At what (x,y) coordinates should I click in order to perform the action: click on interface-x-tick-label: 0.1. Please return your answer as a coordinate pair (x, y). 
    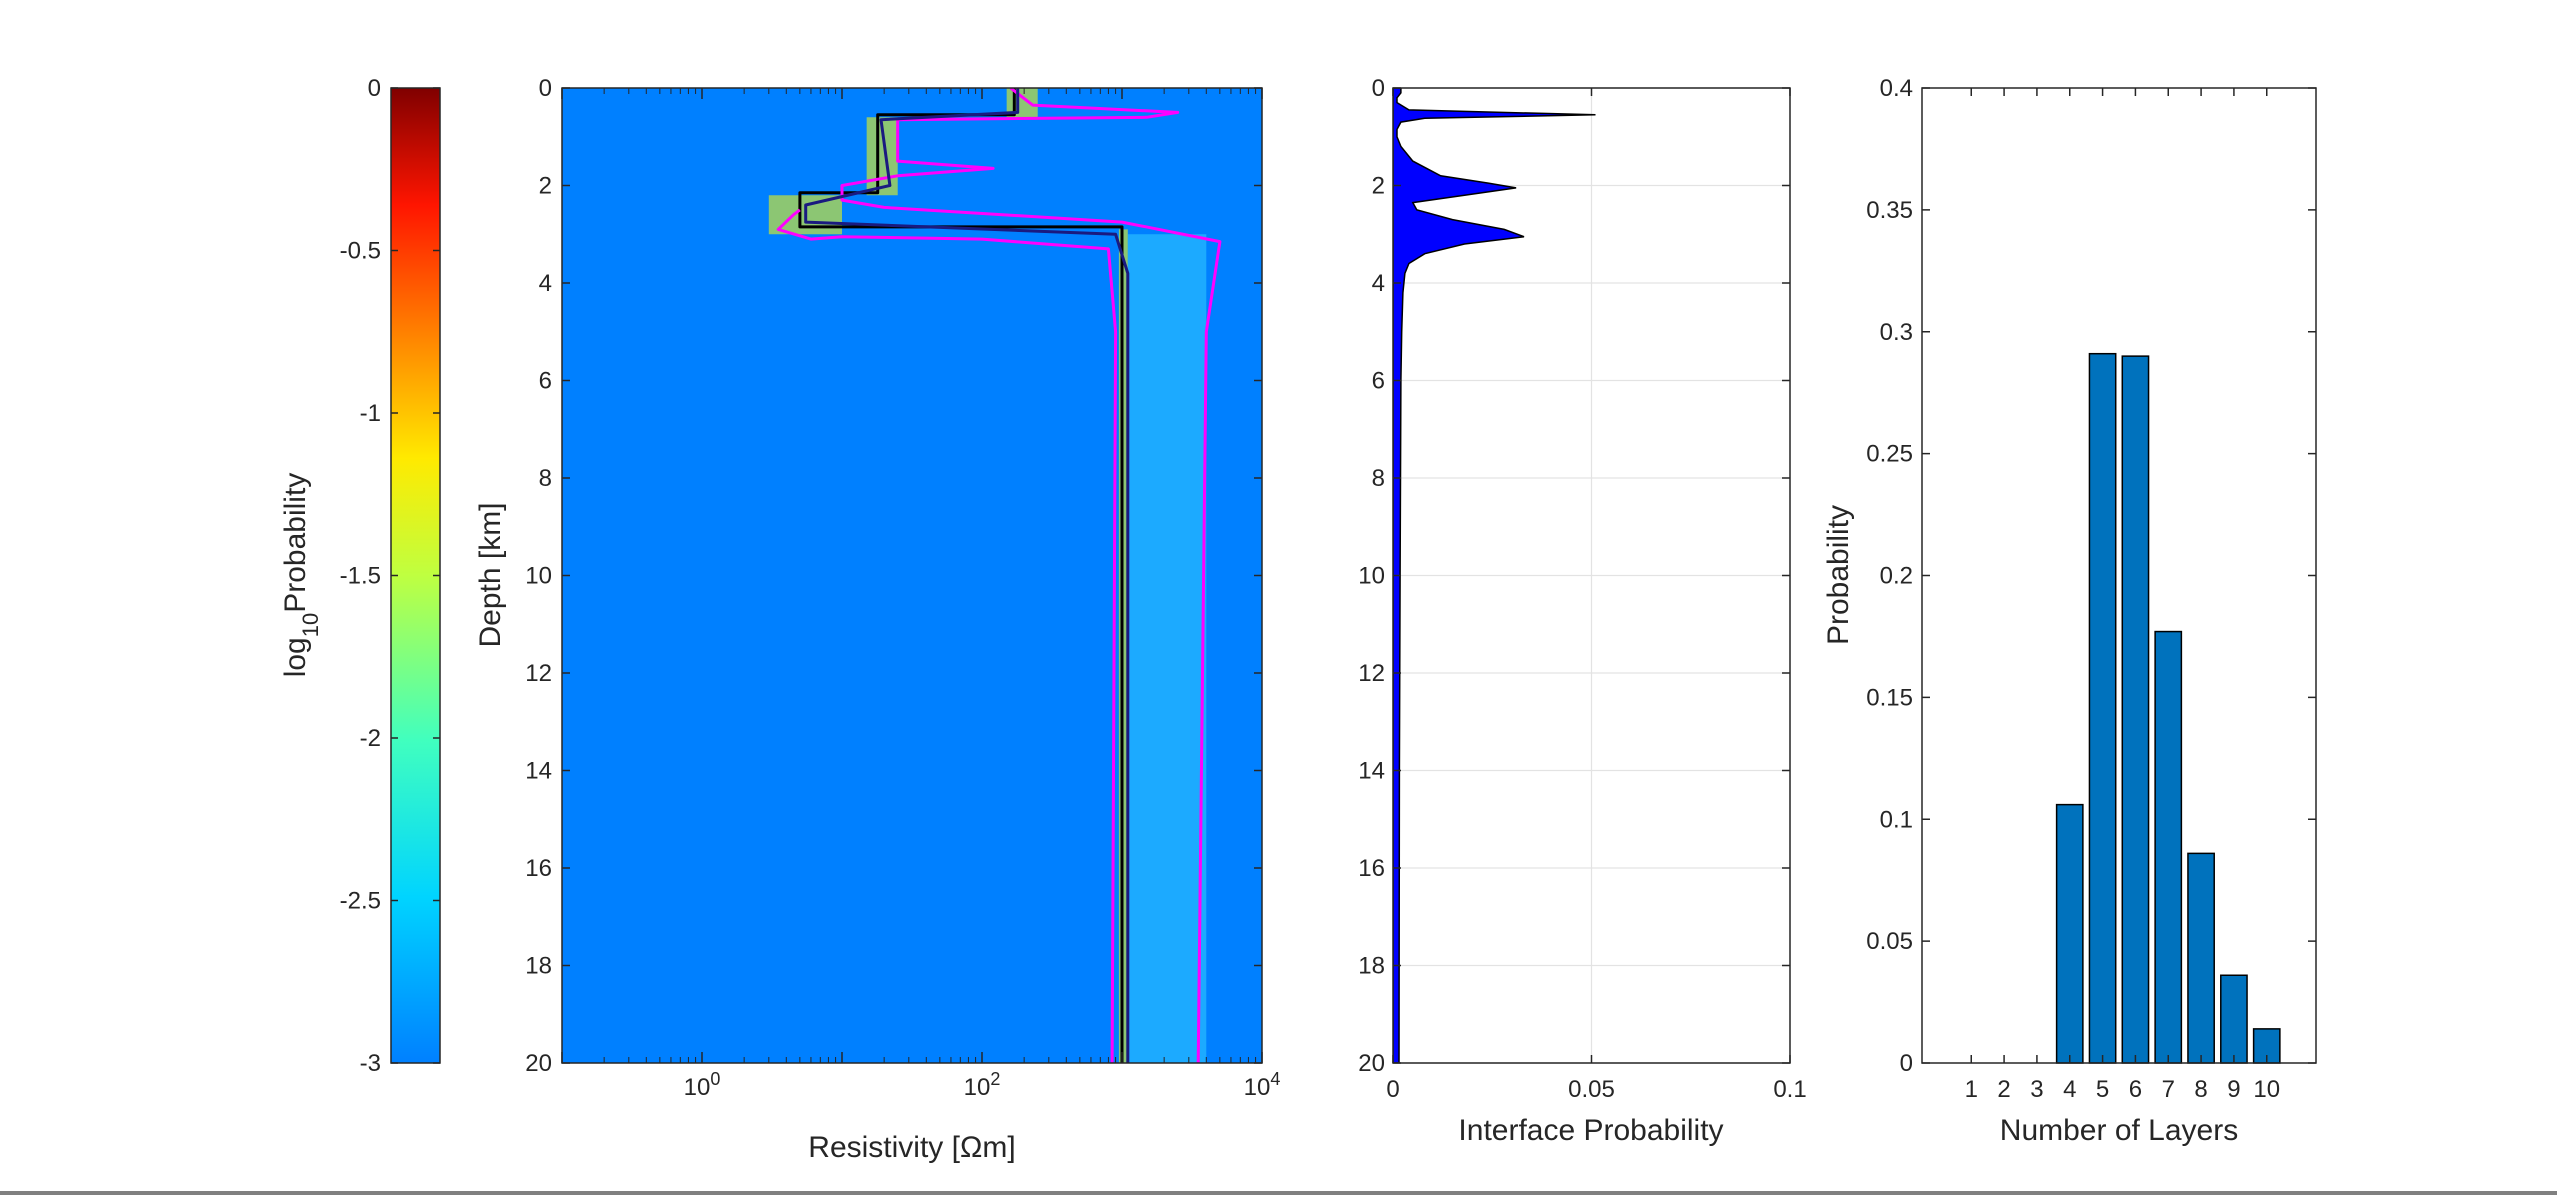
    Looking at the image, I should click on (1789, 1089).